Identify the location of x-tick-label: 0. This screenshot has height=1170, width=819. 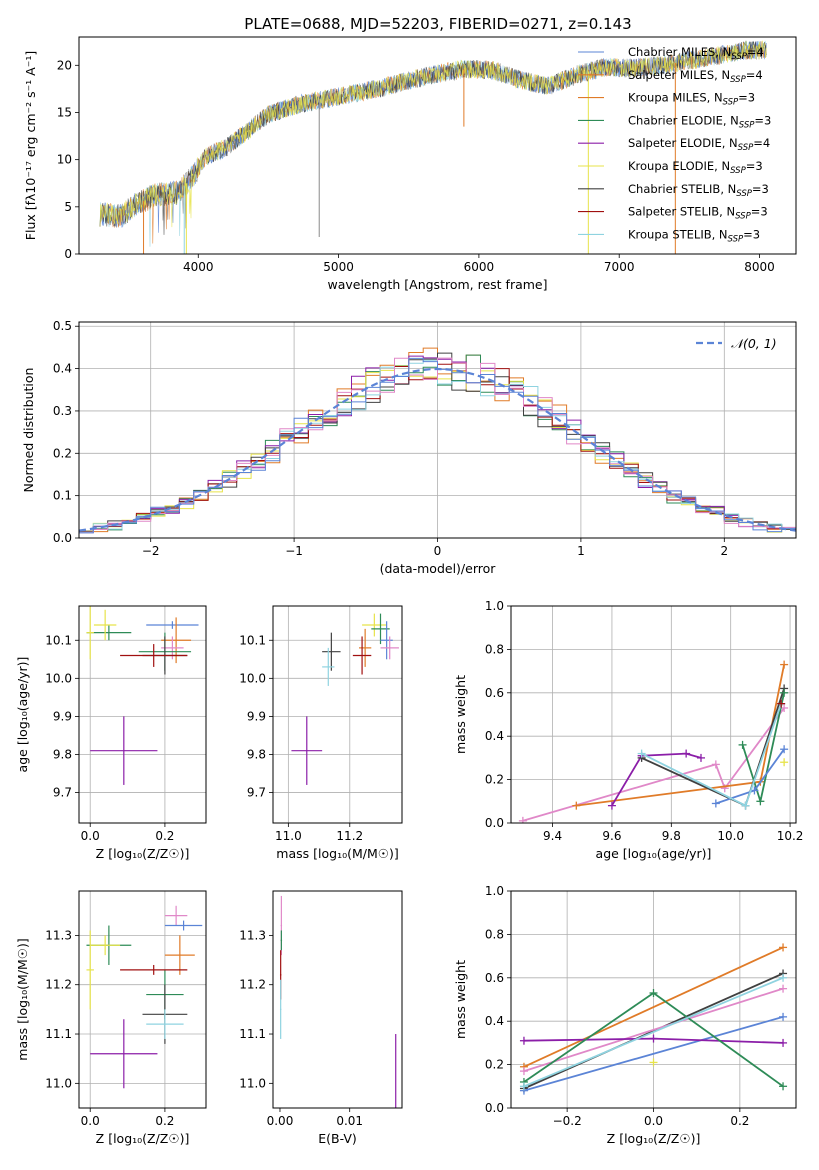
(438, 551).